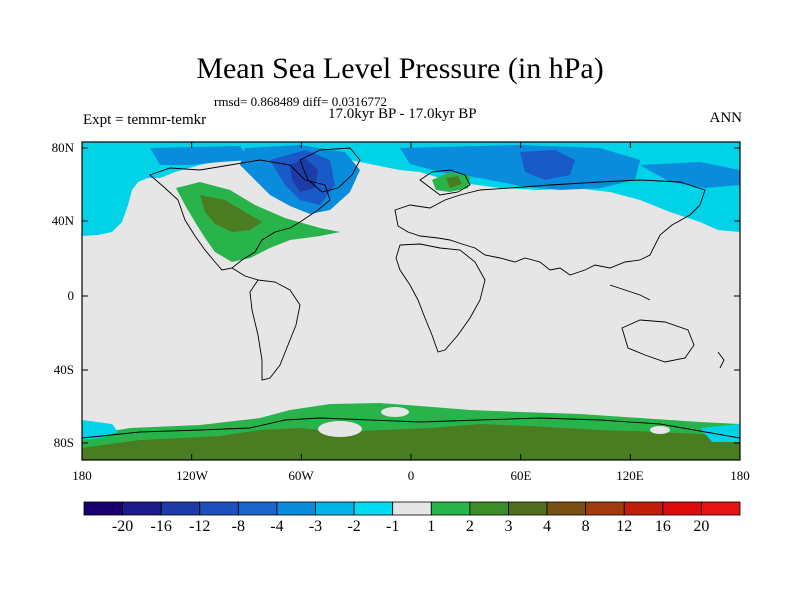 This screenshot has height=600, width=800. Describe the element at coordinates (122, 526) in the screenshot. I see `colorbar-label: -20` at that location.